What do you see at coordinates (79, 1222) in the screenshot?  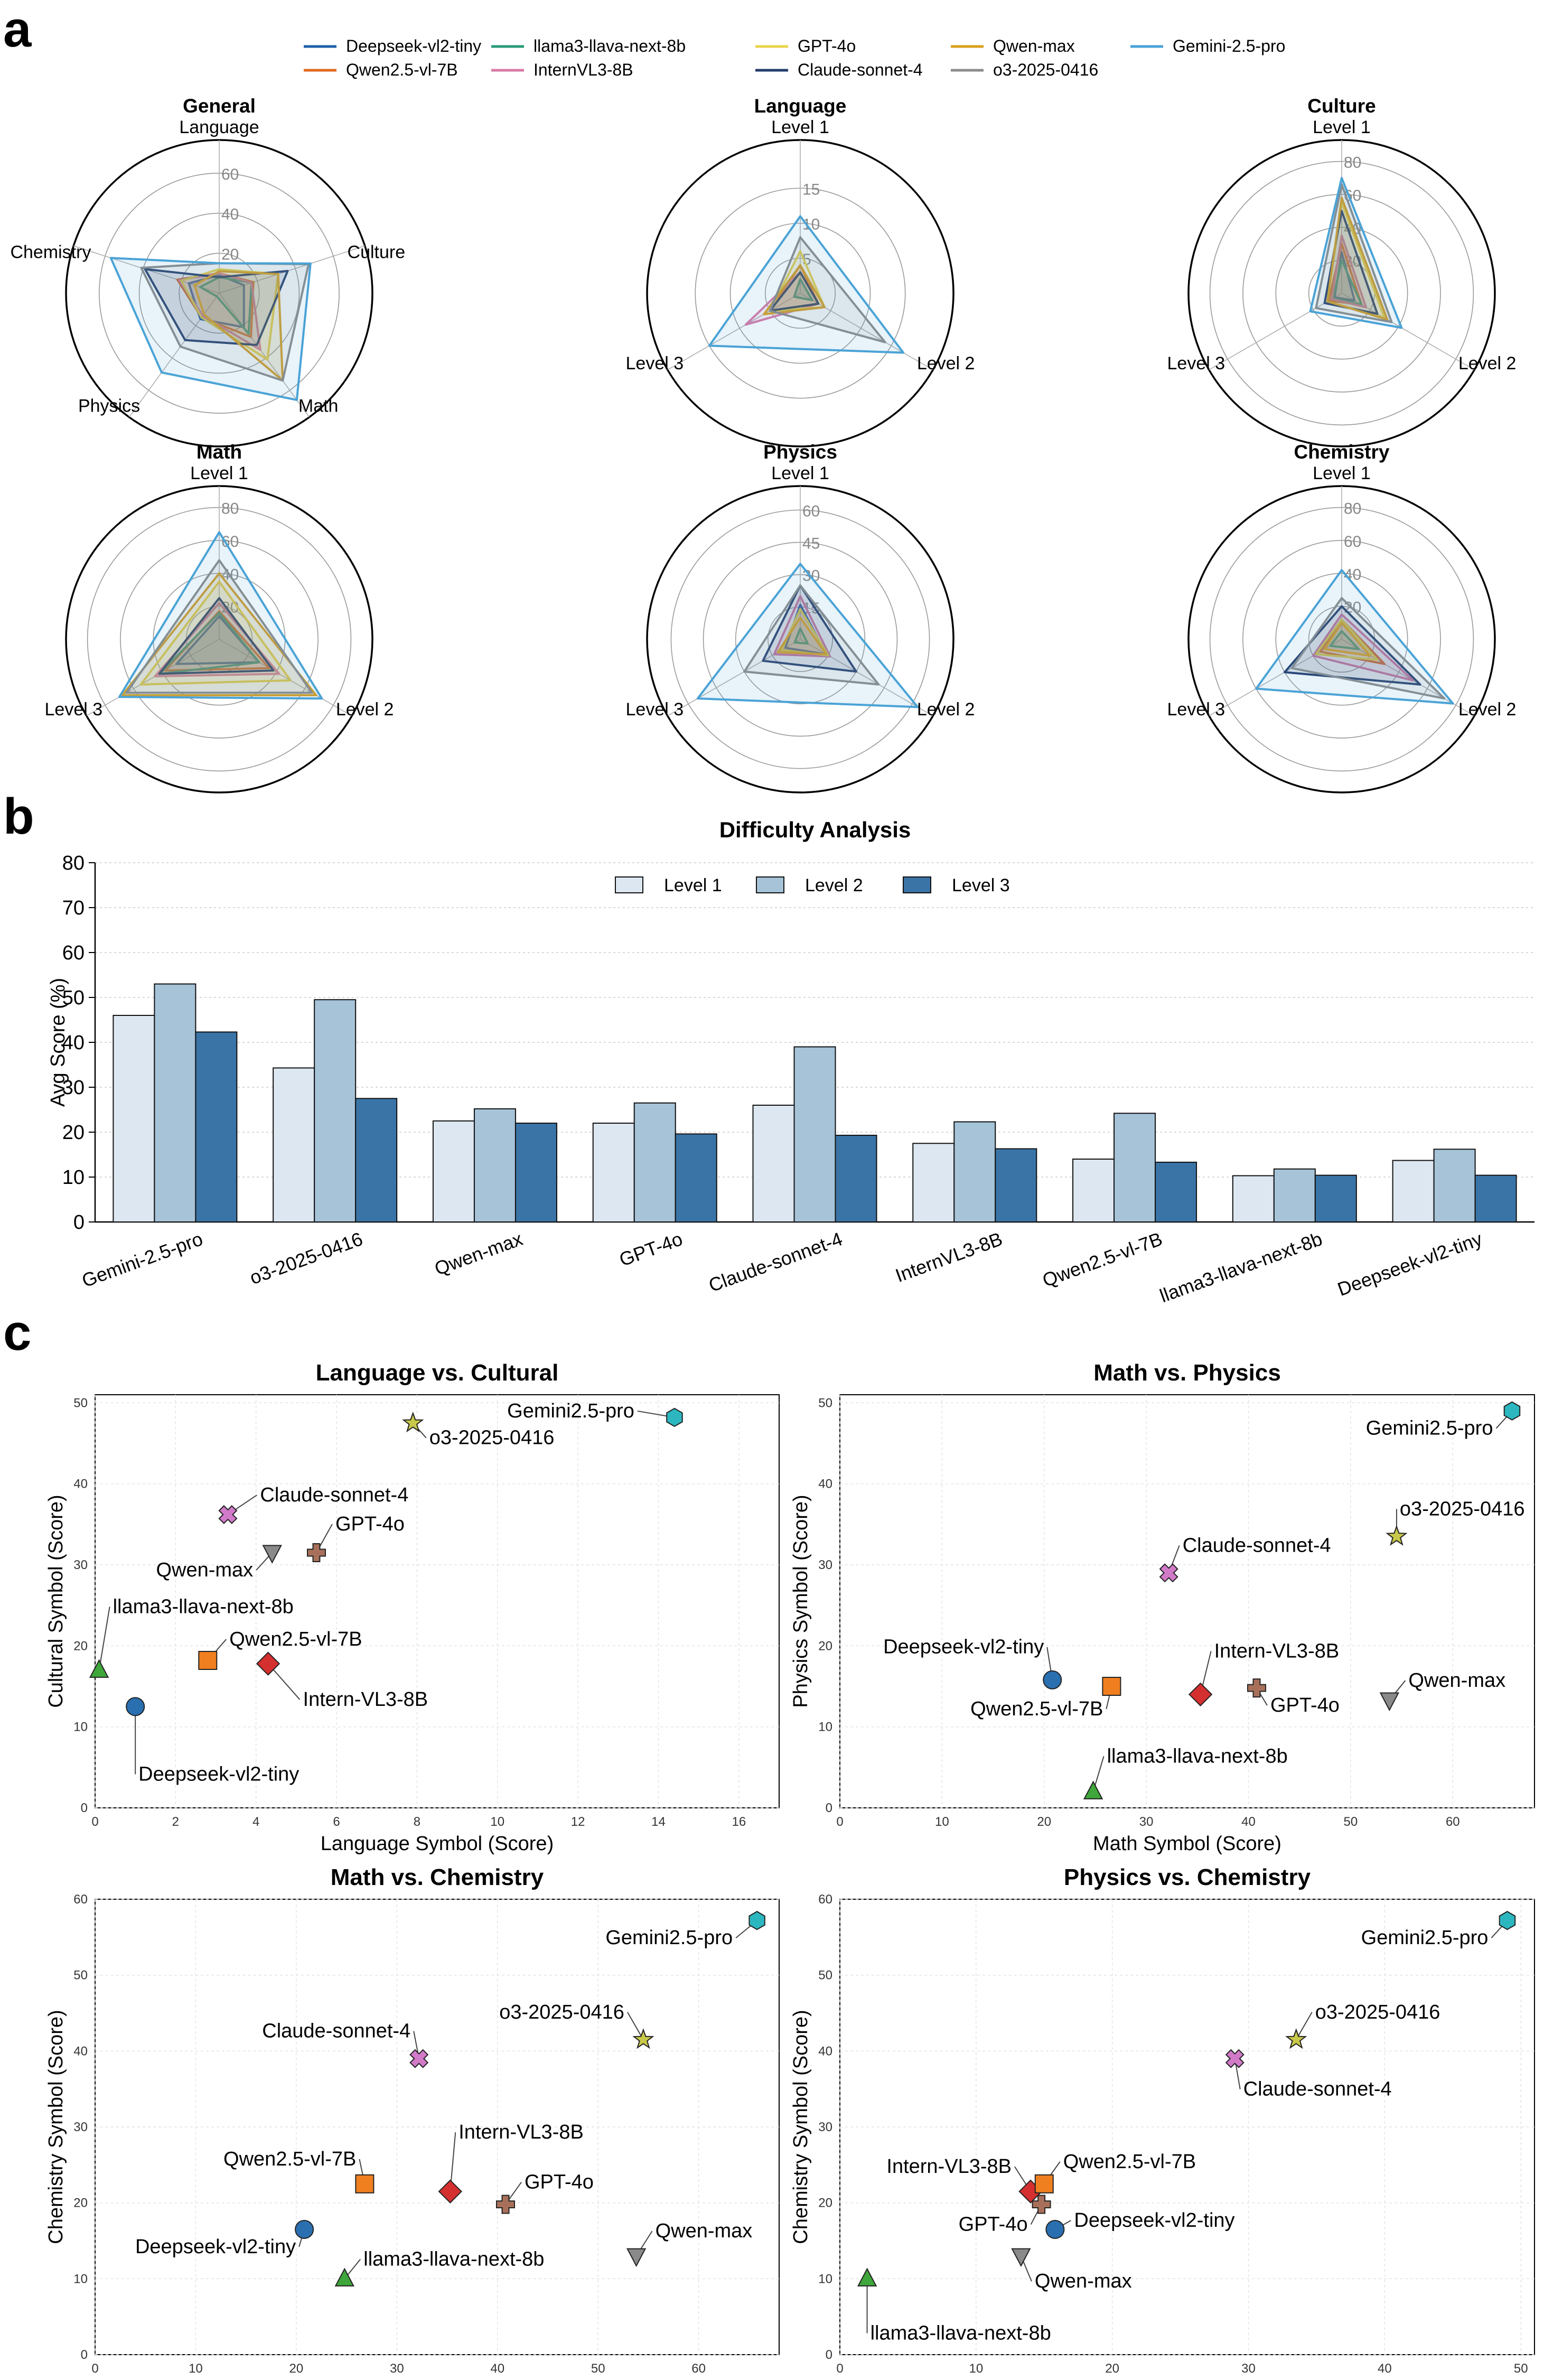 I see `bar-y-tick-label: 0` at bounding box center [79, 1222].